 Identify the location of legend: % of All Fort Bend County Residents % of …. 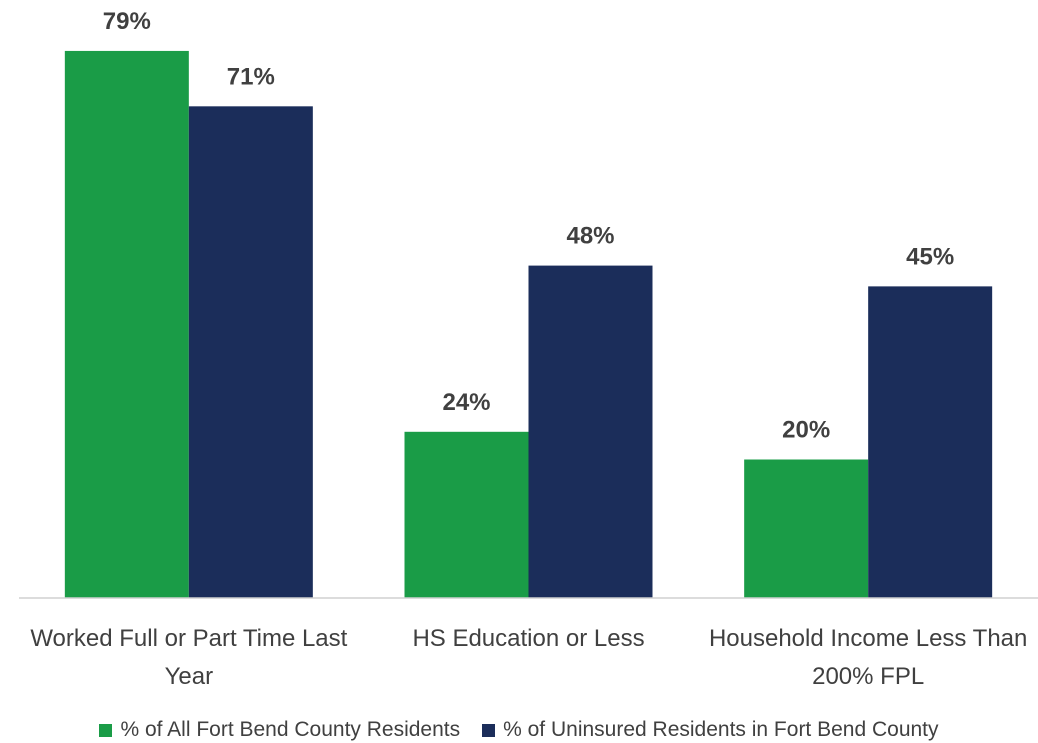
(519, 730).